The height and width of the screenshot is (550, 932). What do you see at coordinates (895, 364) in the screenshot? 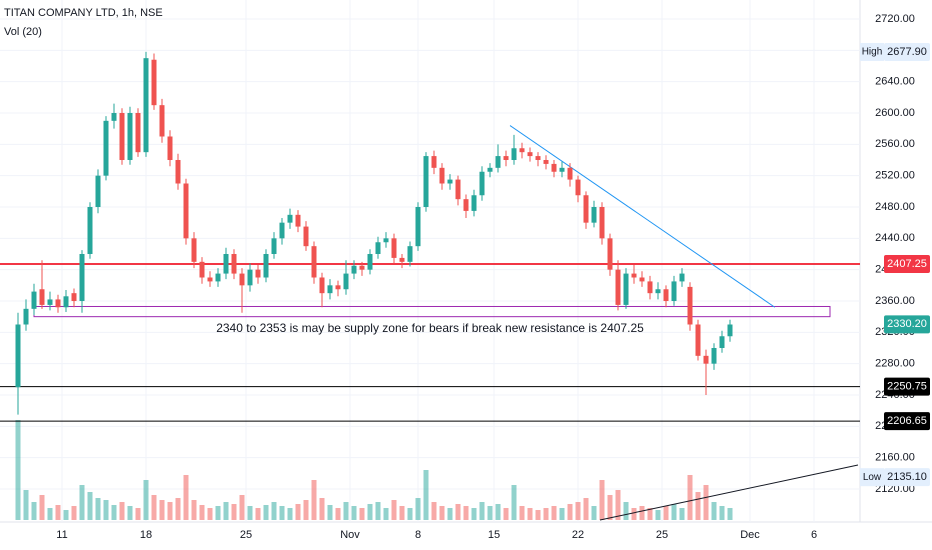
I see `y-tick-label: 2280.00` at bounding box center [895, 364].